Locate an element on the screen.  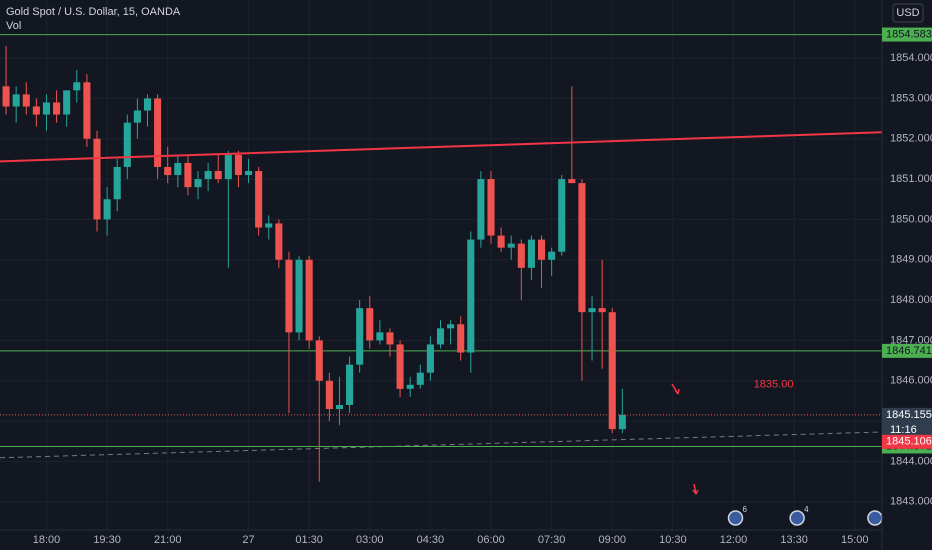
subtitle: Vol is located at coordinates (13, 26).